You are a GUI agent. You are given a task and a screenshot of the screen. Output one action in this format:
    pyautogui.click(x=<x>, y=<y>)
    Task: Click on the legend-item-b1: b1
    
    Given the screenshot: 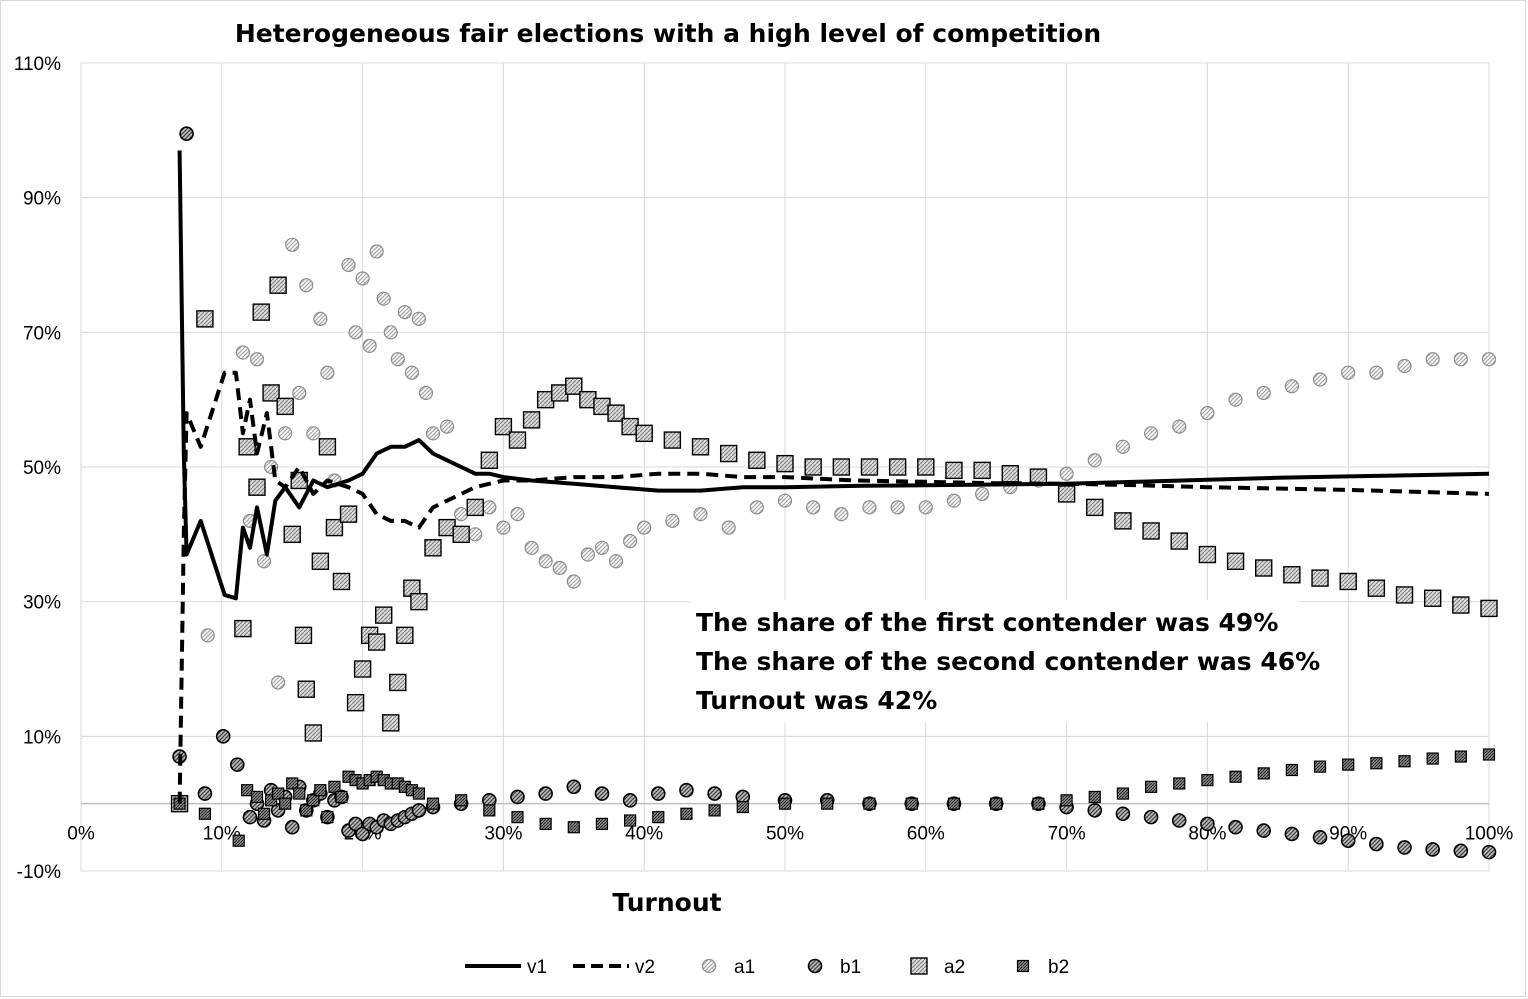 What is the action you would take?
    pyautogui.click(x=834, y=967)
    